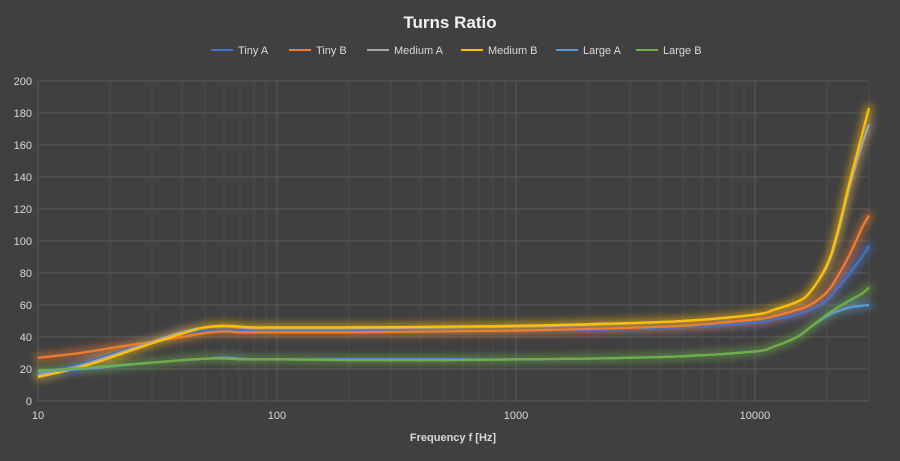 This screenshot has width=900, height=461. I want to click on y-tick-label: 60, so click(26, 306).